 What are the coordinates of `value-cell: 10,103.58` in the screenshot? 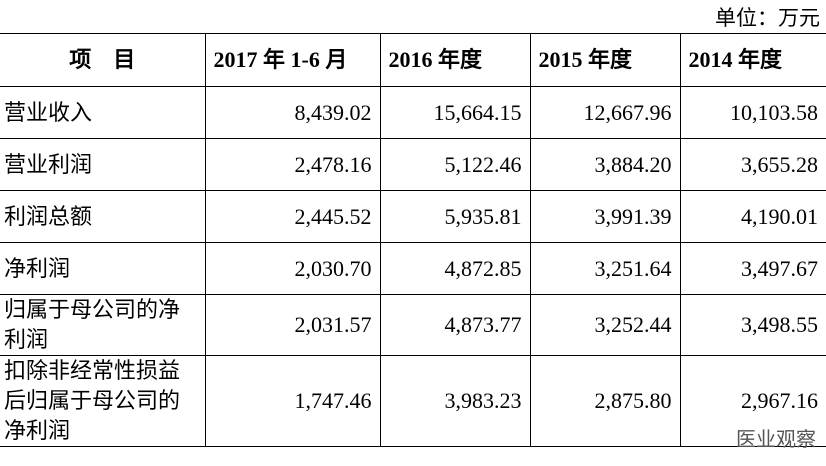 It's located at (752, 112).